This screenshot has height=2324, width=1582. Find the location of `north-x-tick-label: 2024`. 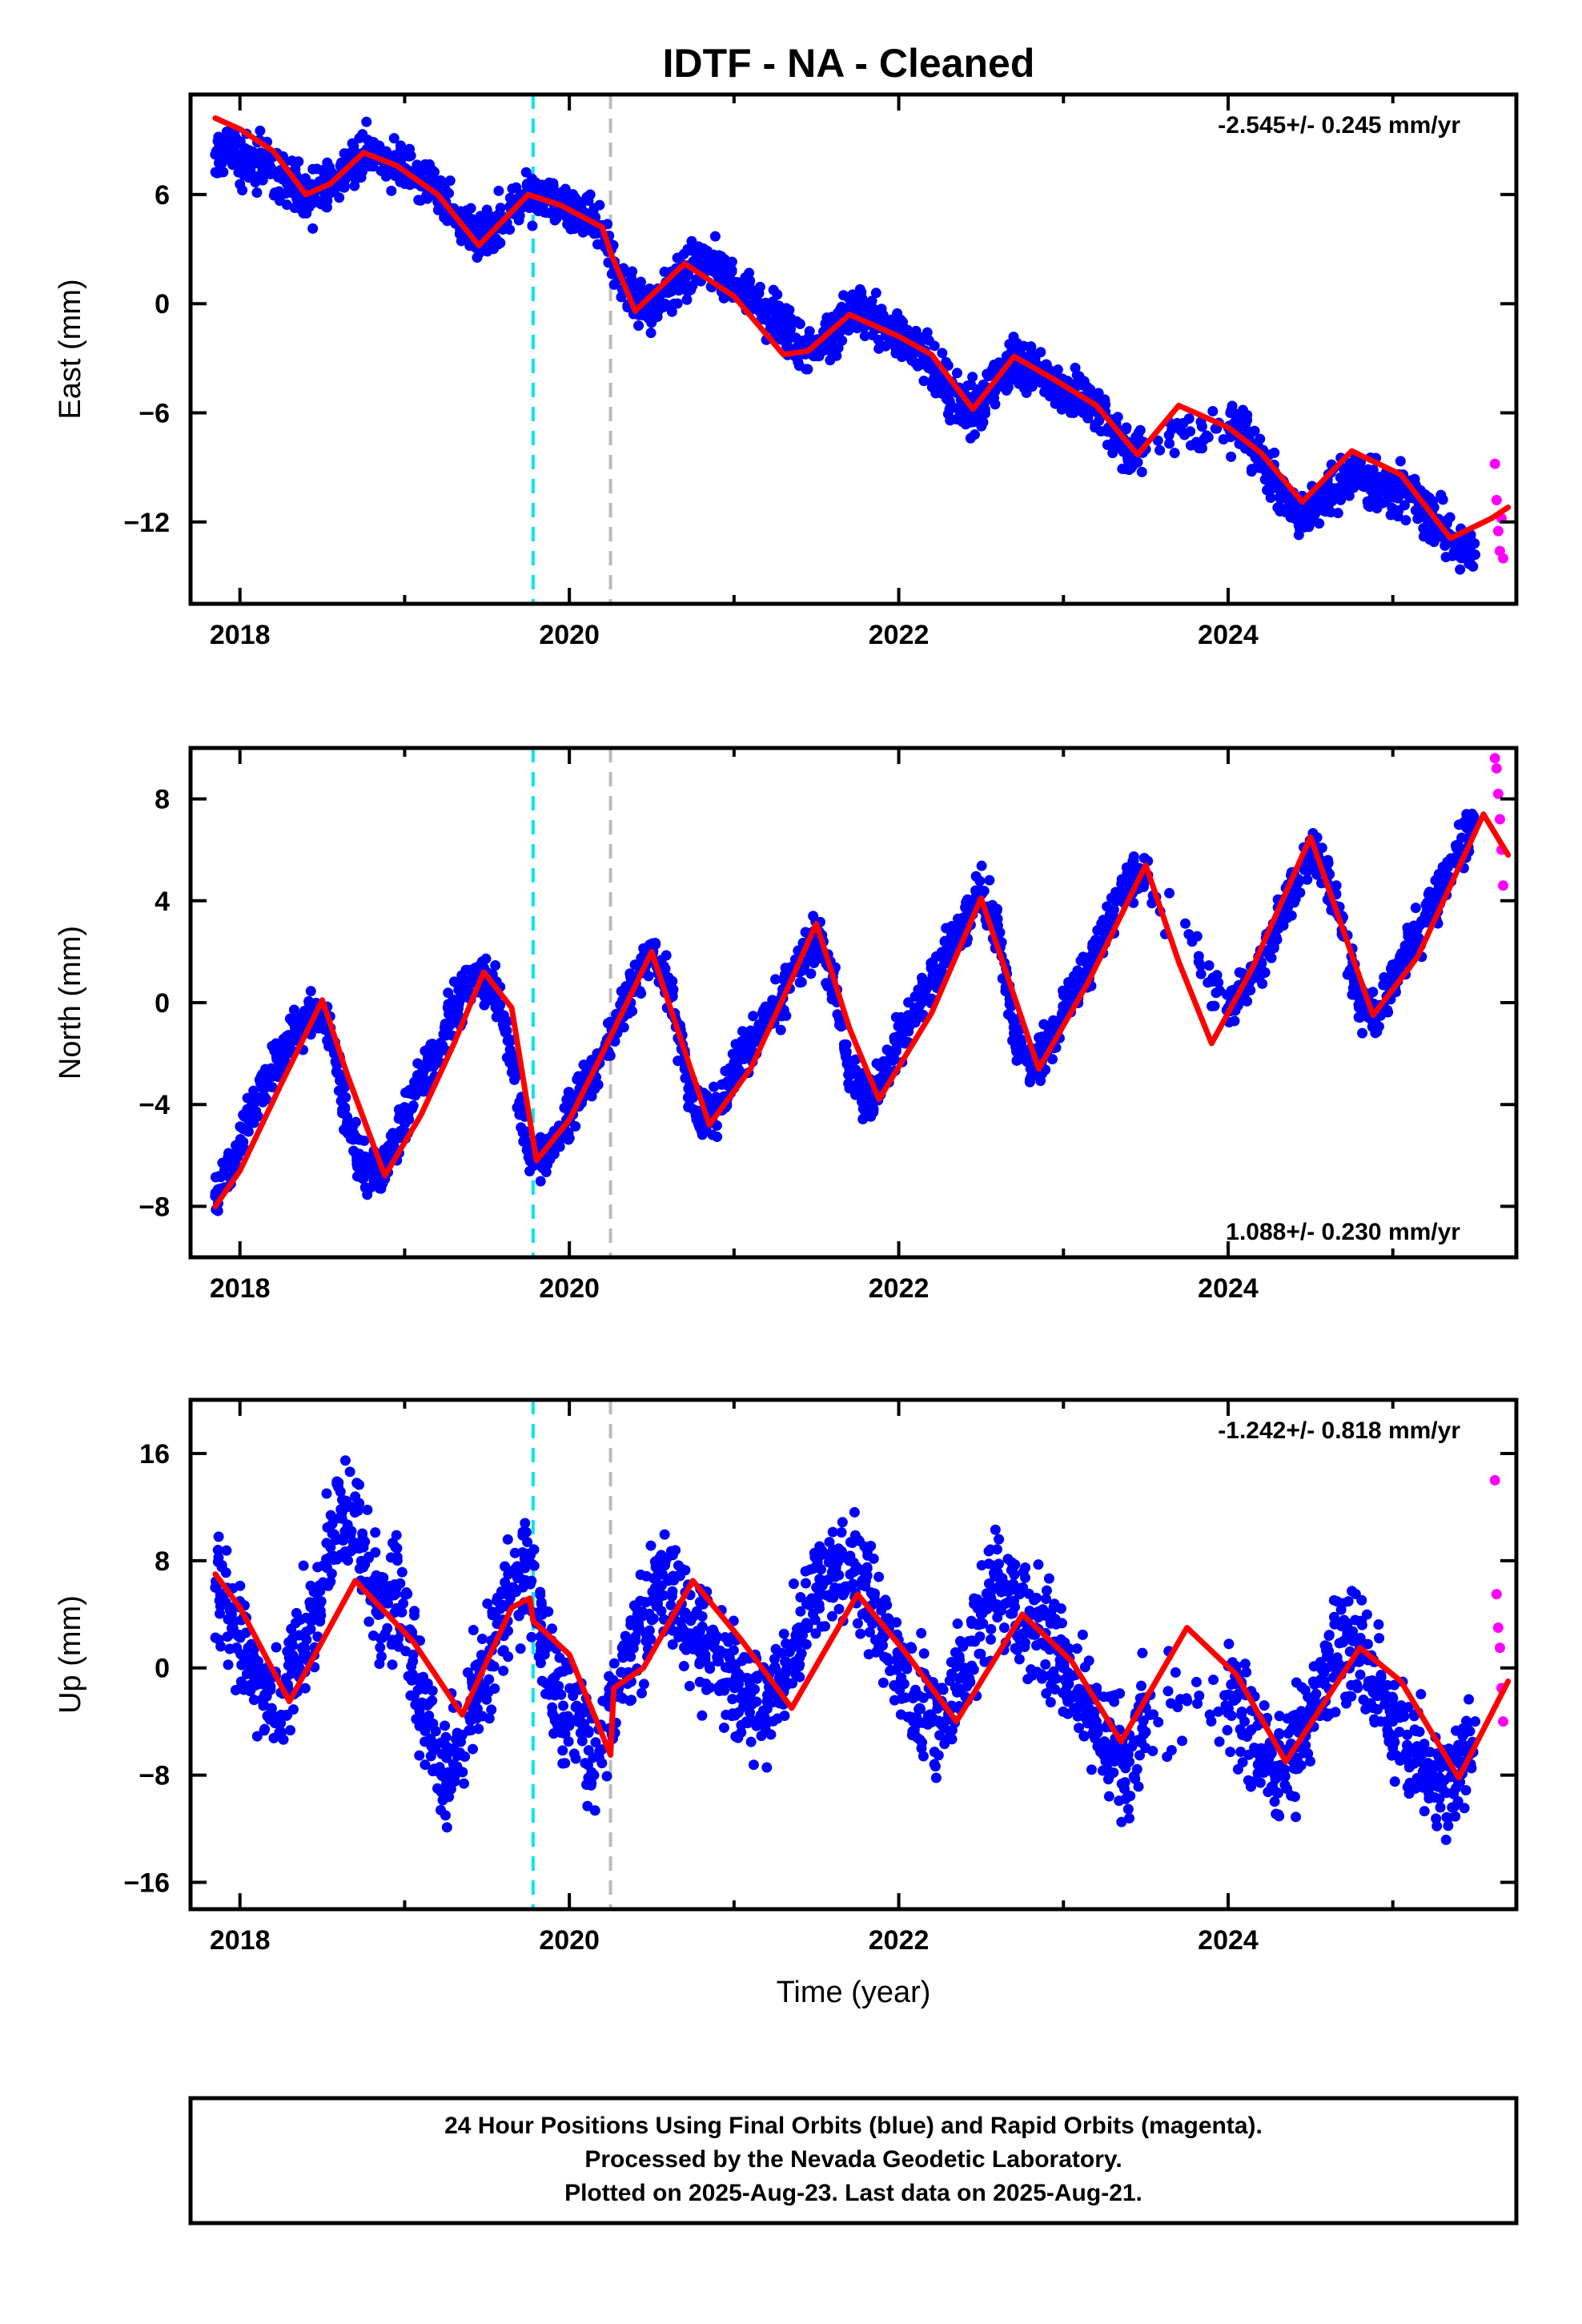

north-x-tick-label: 2024 is located at coordinates (1228, 1288).